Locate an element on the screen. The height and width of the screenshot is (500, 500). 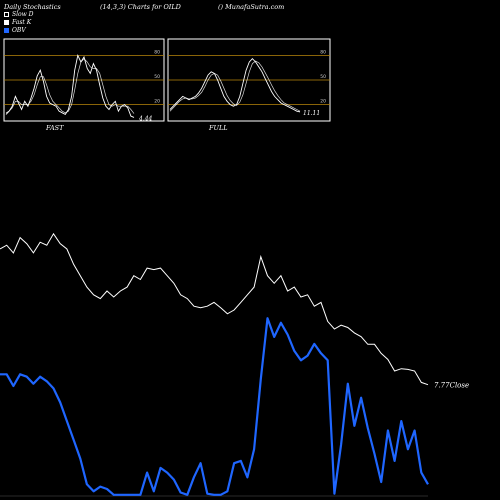
legend-swatch-obv is located at coordinates (6, 30).